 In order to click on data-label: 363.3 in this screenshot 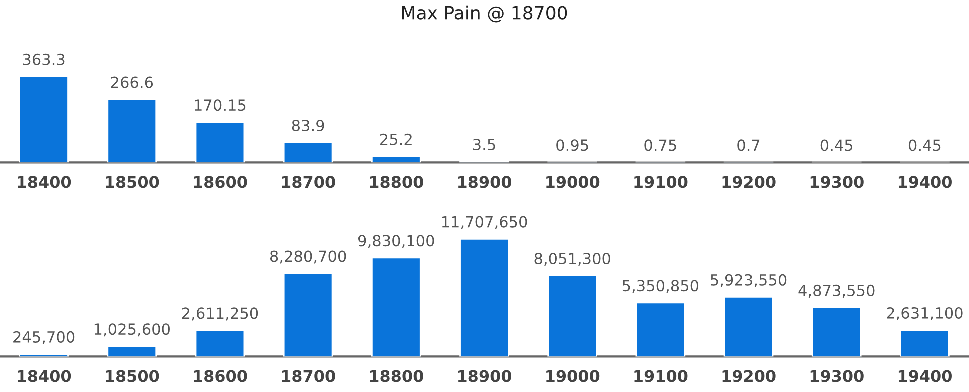, I will do `click(44, 60)`.